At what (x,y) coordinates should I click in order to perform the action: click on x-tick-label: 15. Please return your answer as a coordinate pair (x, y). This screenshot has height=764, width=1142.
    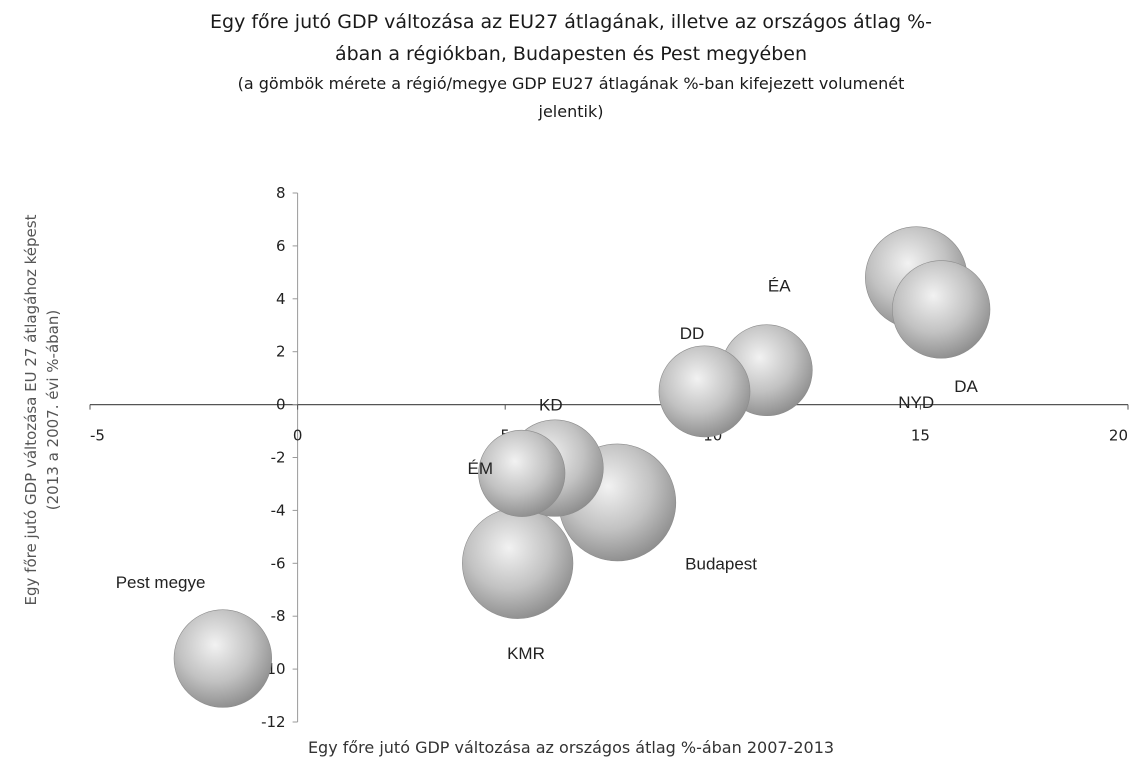
    Looking at the image, I should click on (920, 436).